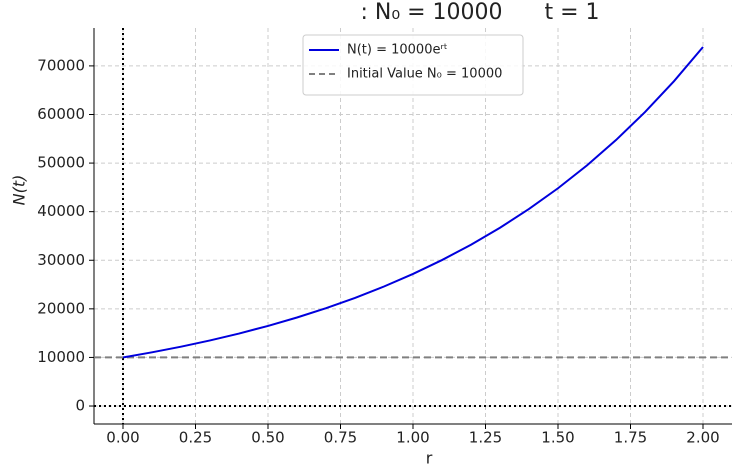 The width and height of the screenshot is (749, 472). What do you see at coordinates (61, 65) in the screenshot?
I see `y-tick-label: 70000` at bounding box center [61, 65].